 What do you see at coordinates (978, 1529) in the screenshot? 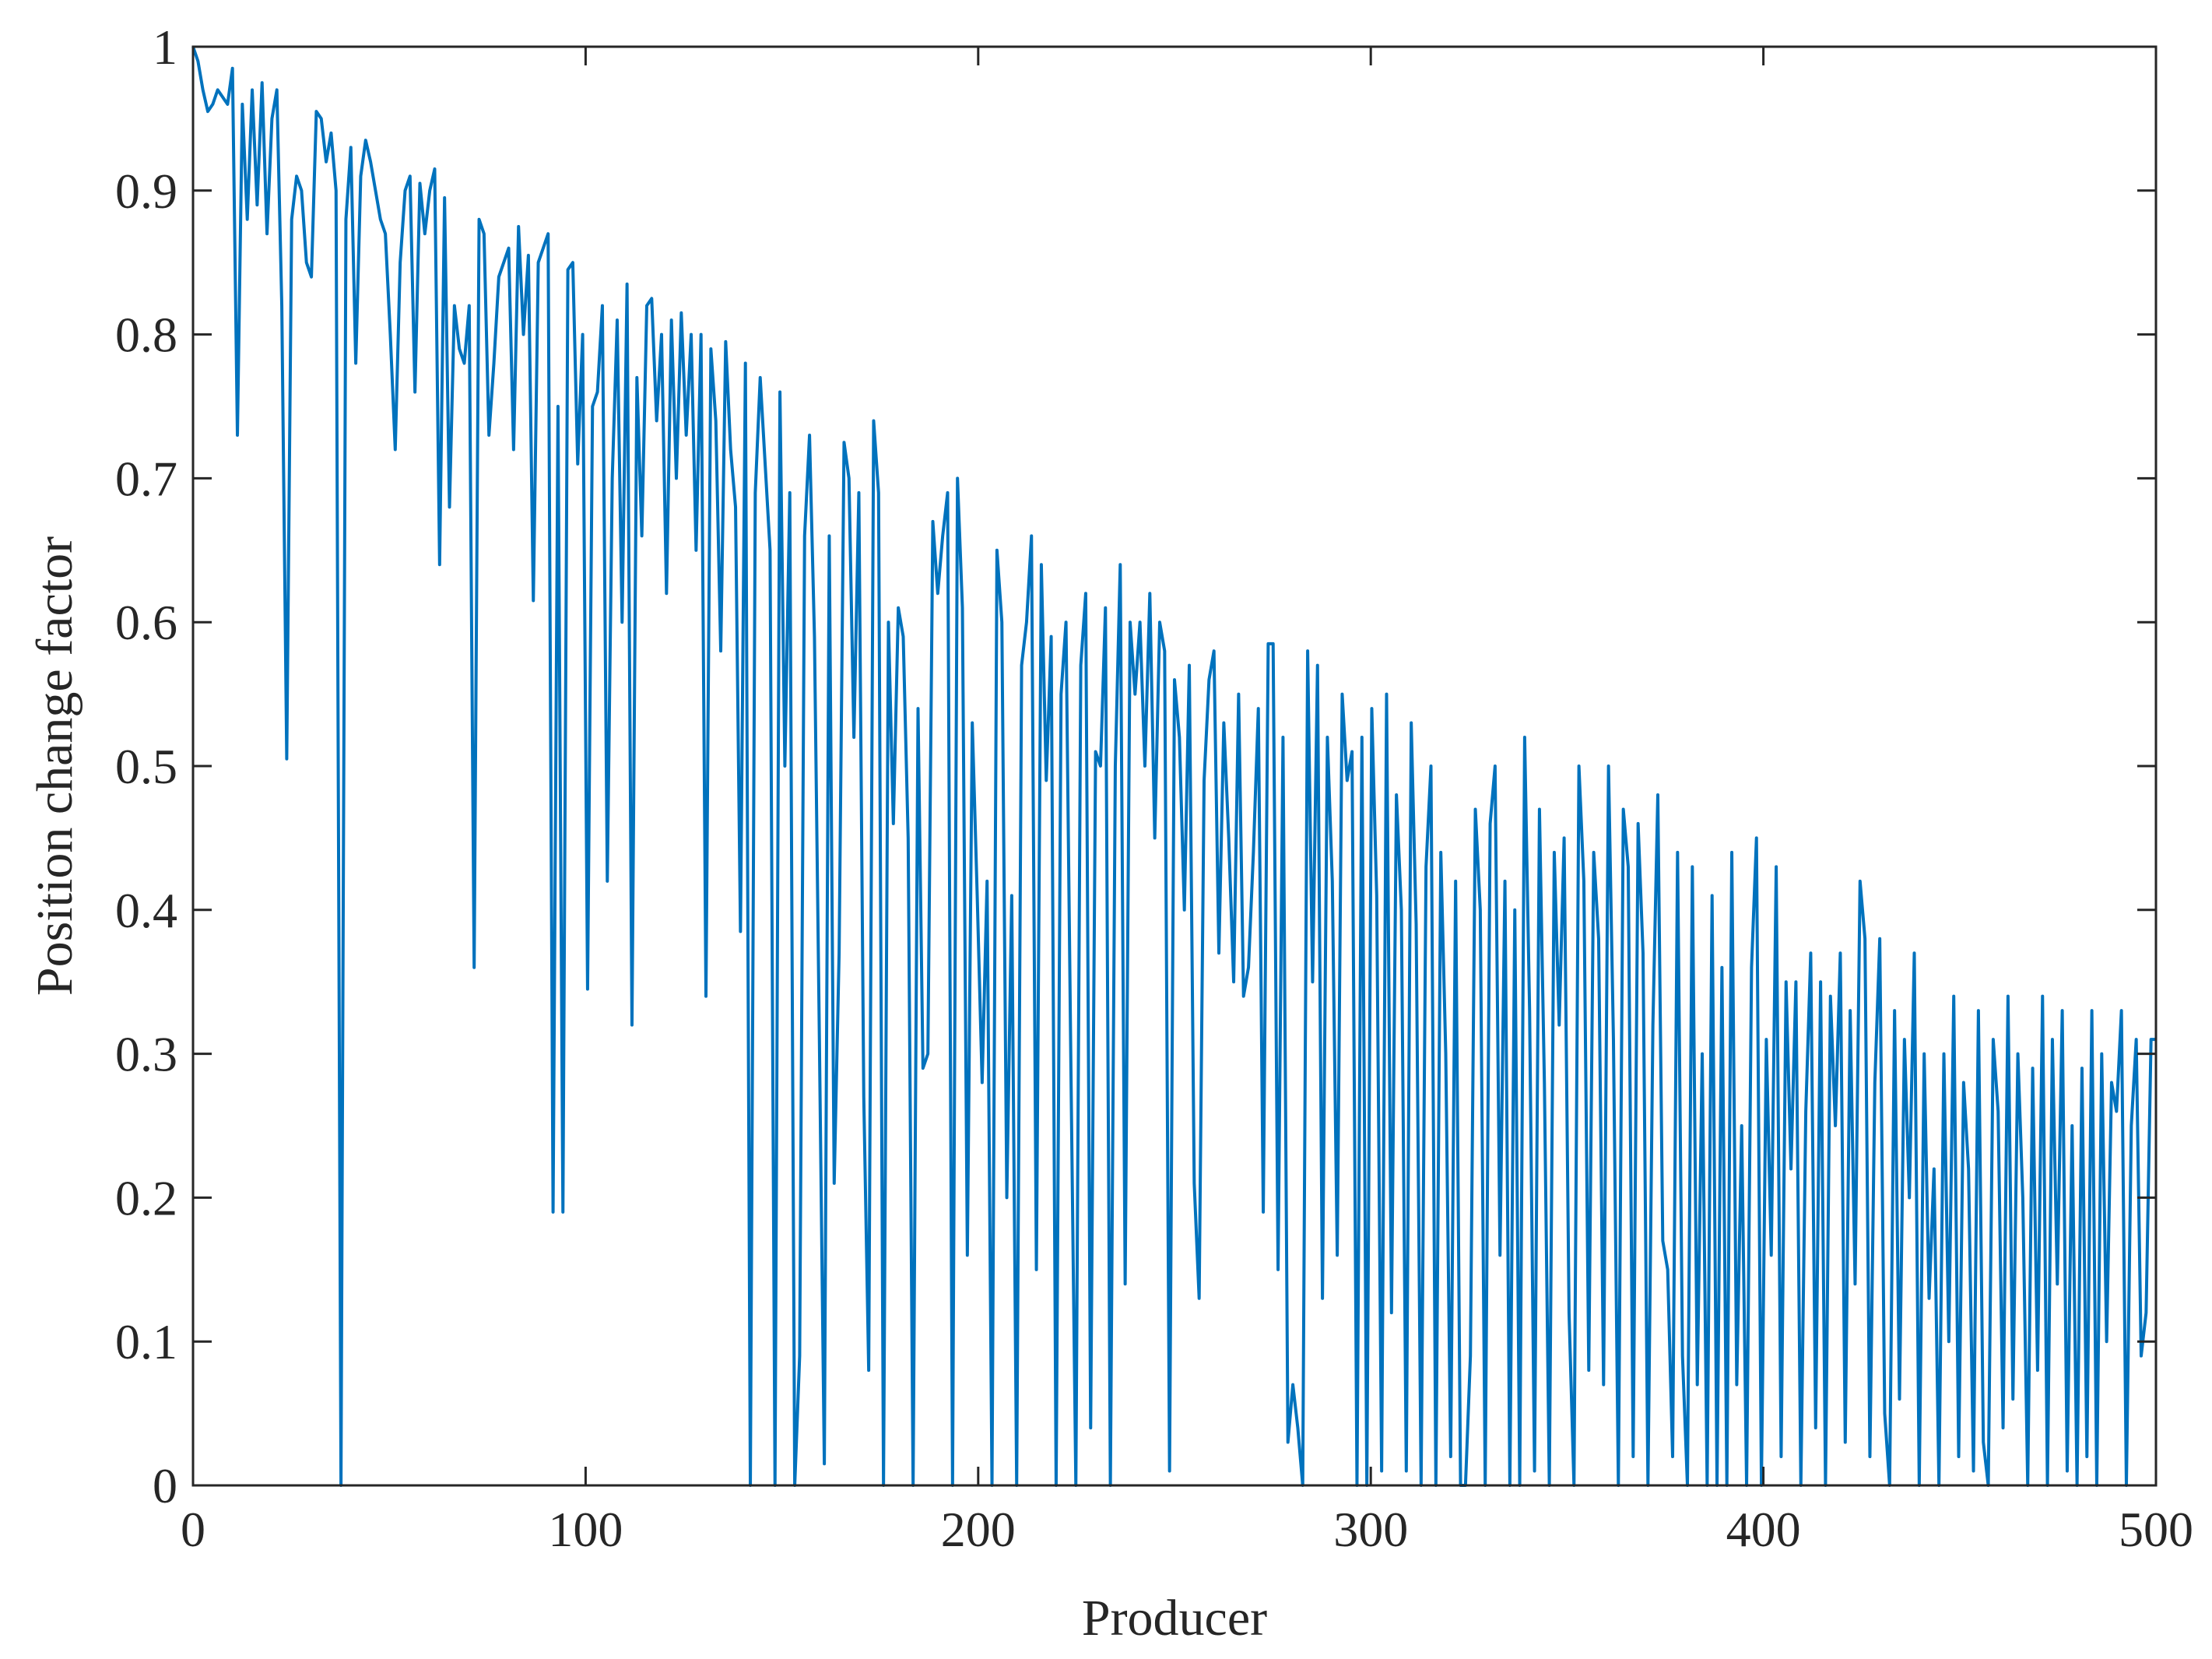
I see `x-tick-label: 200` at bounding box center [978, 1529].